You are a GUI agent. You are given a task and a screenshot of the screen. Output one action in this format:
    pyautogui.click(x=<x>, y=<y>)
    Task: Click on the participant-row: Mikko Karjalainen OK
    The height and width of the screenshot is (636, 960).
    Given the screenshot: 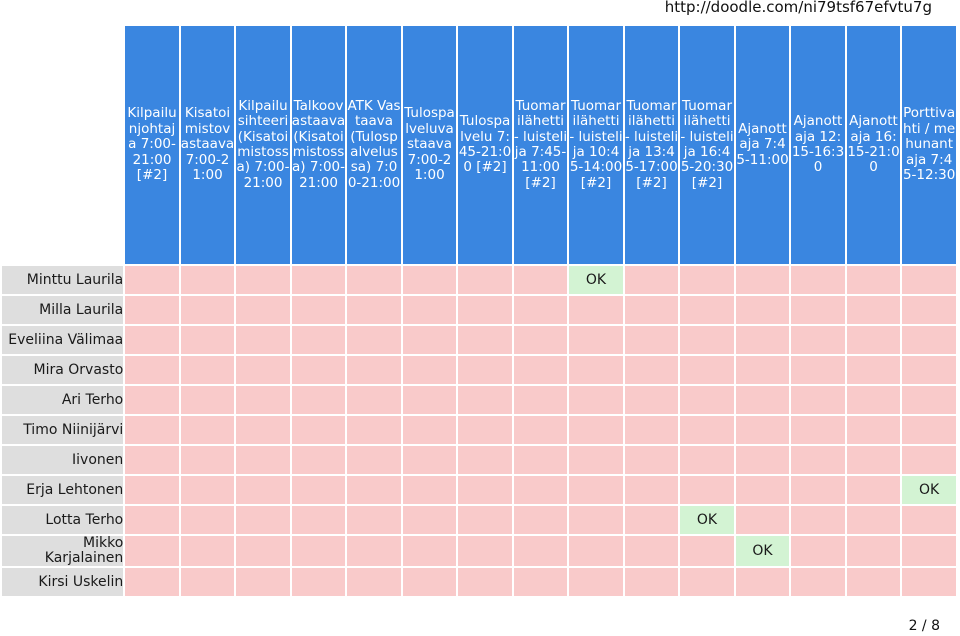 What is the action you would take?
    pyautogui.click(x=479, y=551)
    